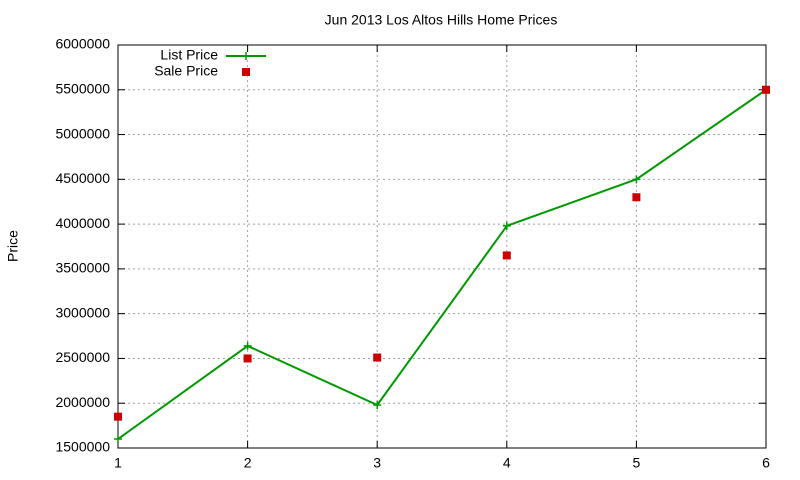 Image resolution: width=800 pixels, height=480 pixels. What do you see at coordinates (441, 20) in the screenshot?
I see `chart-title: Jun 2013 Los Altos Hills Home Prices` at bounding box center [441, 20].